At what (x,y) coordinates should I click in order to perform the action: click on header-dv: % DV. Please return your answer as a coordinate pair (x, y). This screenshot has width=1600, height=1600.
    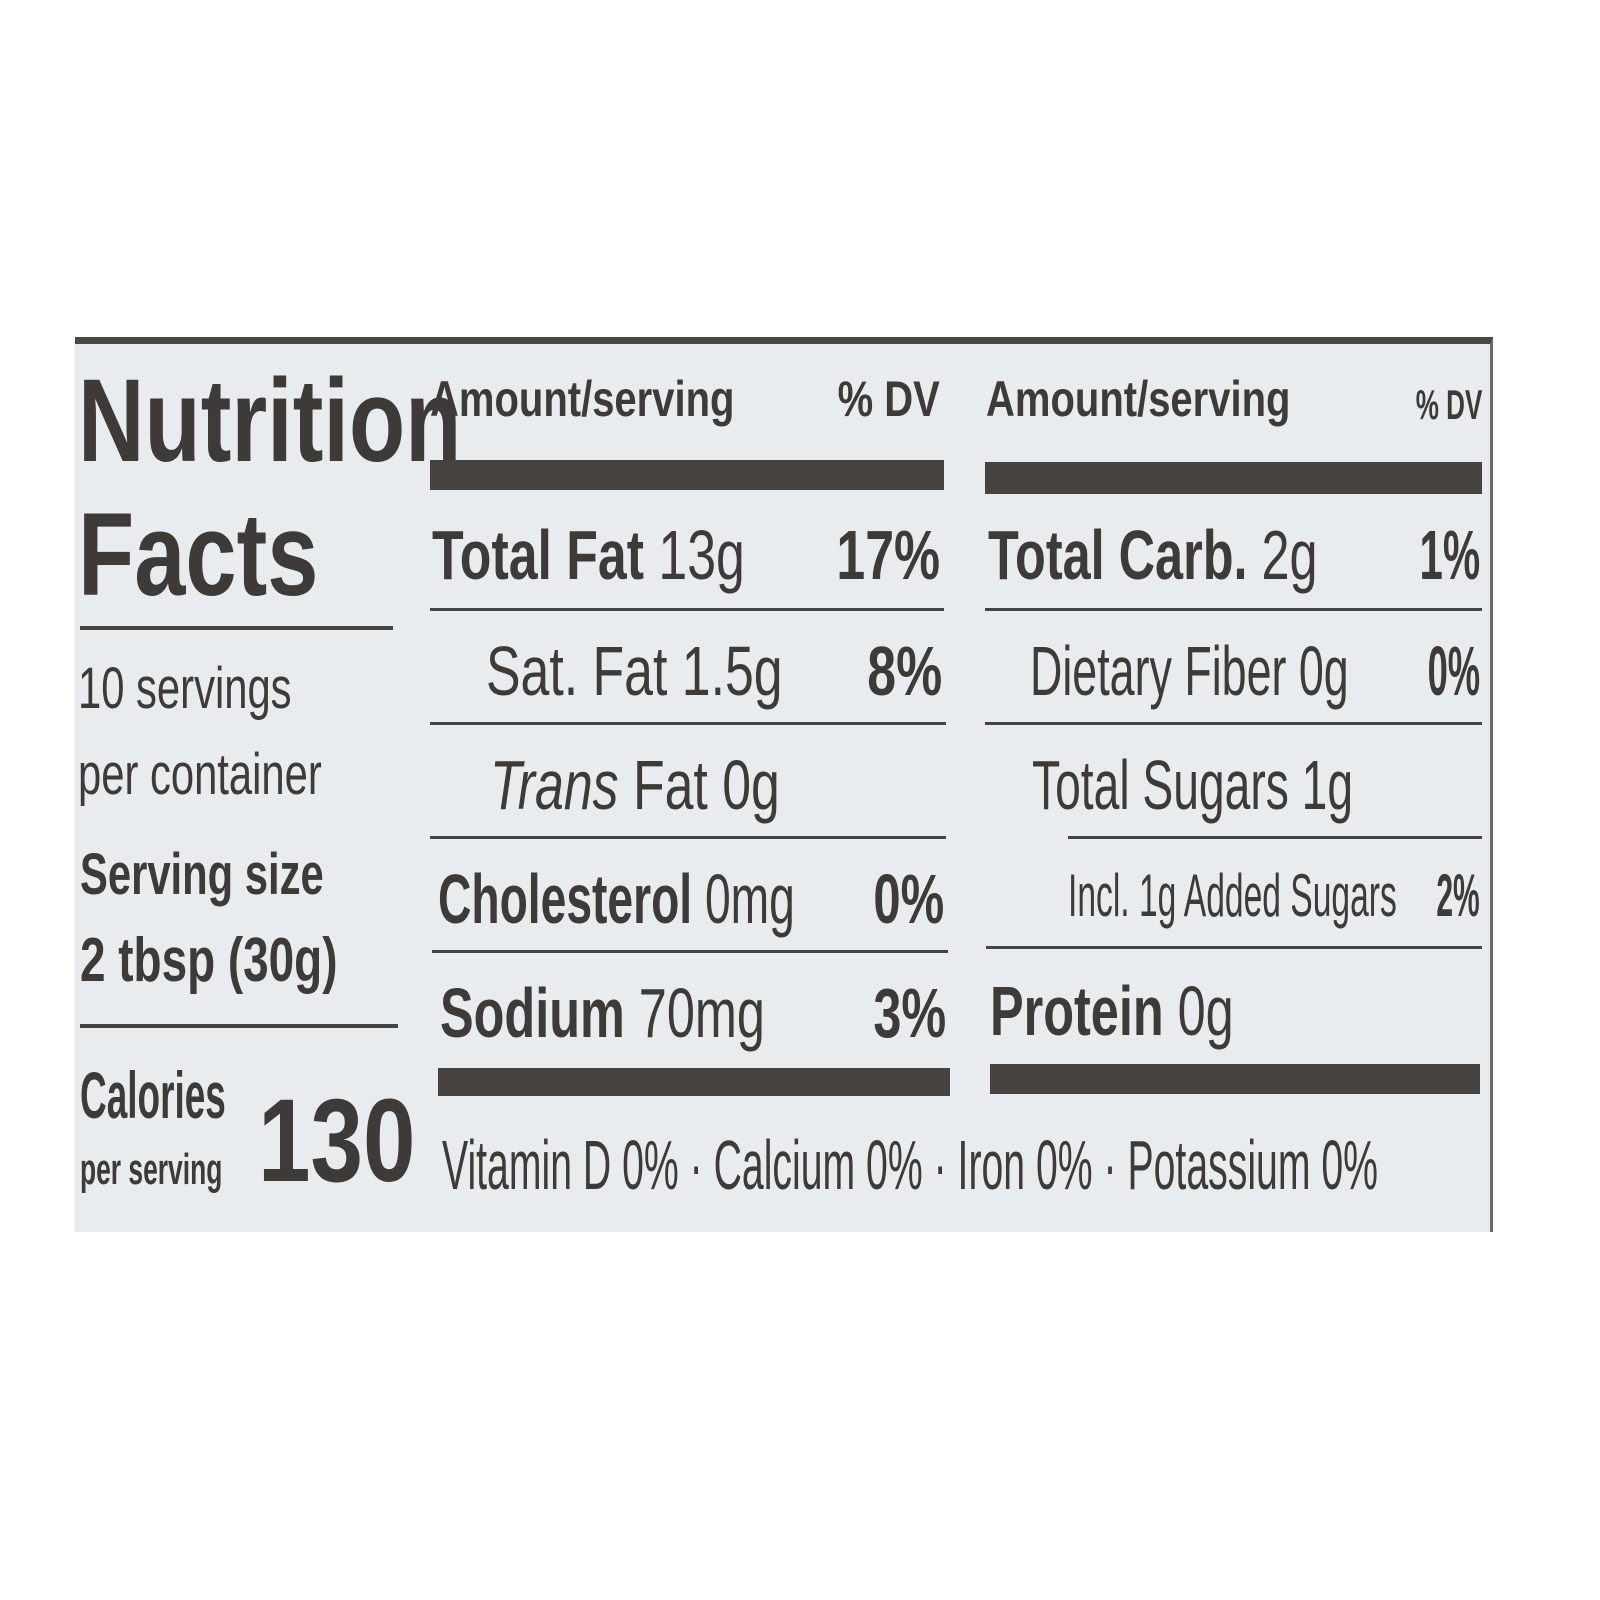
    Looking at the image, I should click on (888, 399).